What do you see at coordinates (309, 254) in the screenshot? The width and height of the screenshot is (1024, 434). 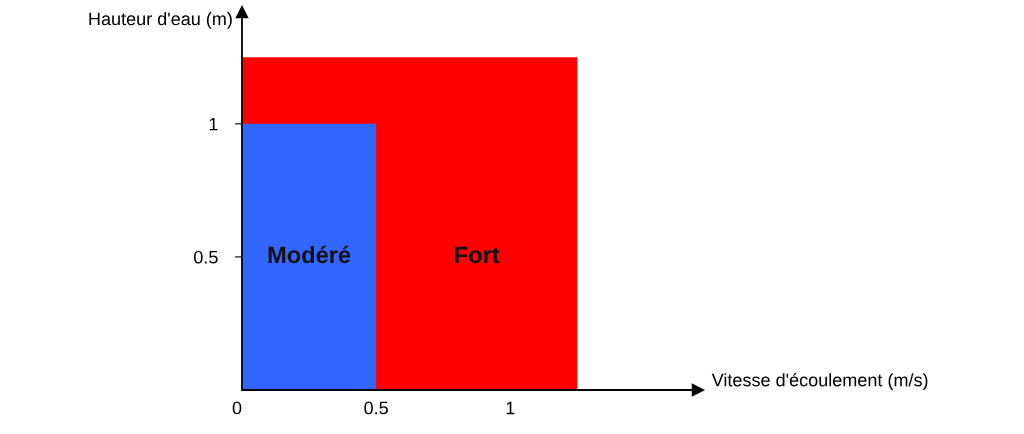 I see `series-label: Modéré` at bounding box center [309, 254].